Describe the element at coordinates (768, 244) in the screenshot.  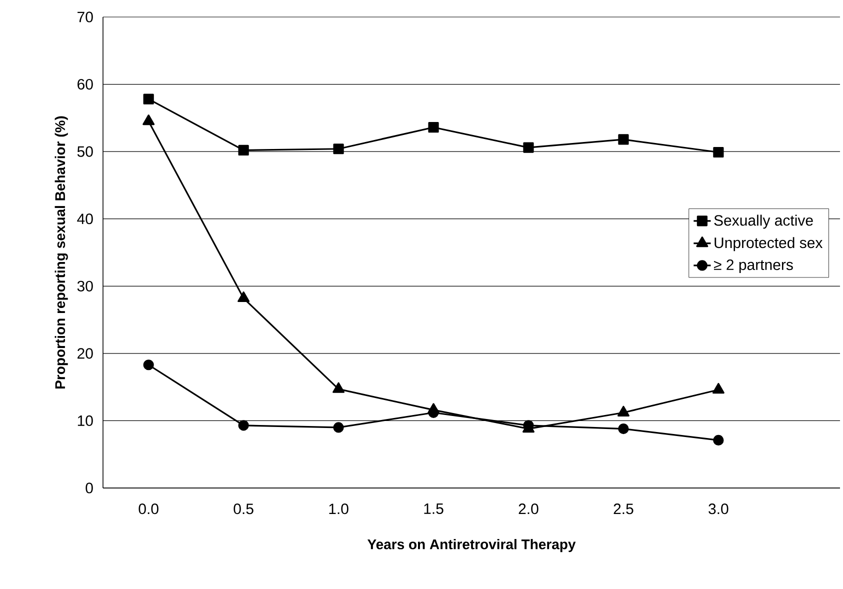
I see `legend-label: Unprotected sex` at that location.